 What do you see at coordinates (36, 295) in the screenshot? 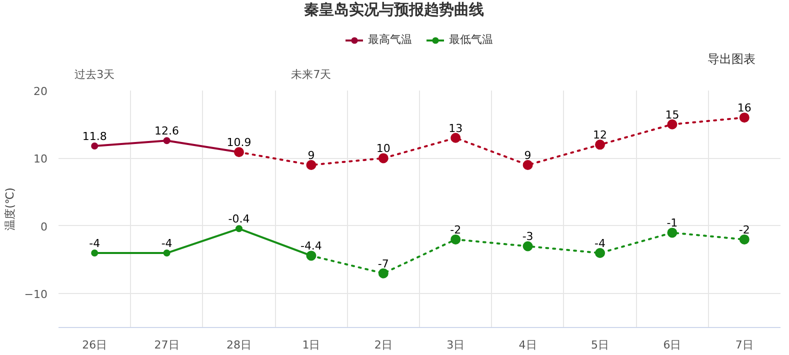
I see `y-tick-label: −10` at bounding box center [36, 295].